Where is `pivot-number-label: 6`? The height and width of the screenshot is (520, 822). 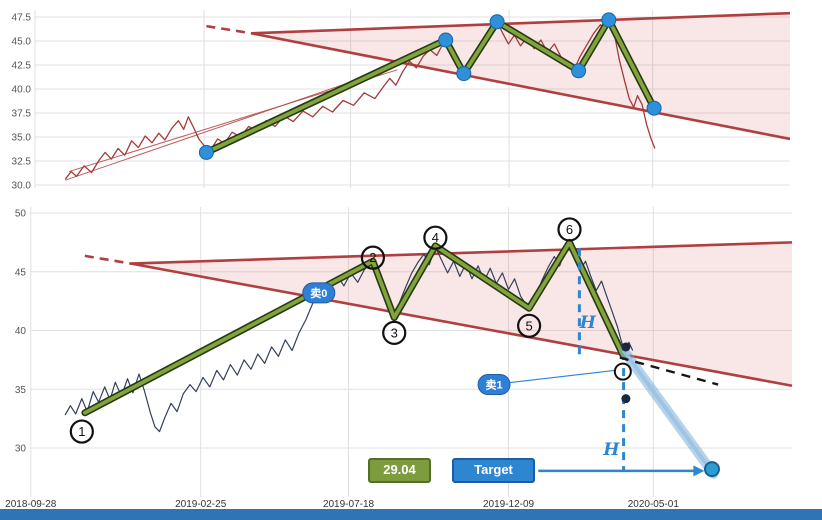
pivot-number-label: 6 is located at coordinates (569, 229).